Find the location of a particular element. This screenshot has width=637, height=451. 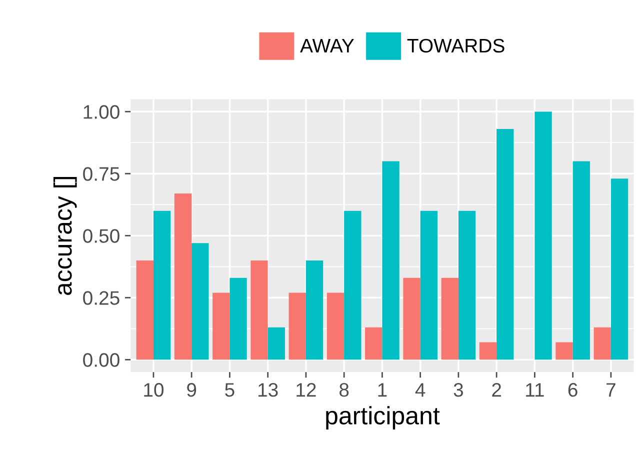

legend-label: AWAY is located at coordinates (327, 45).